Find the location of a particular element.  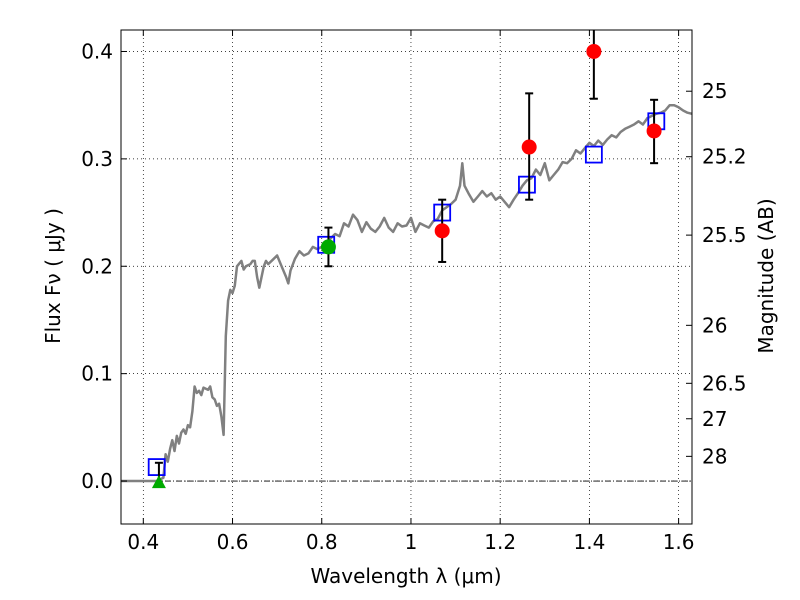

y2-tick-label: 25.5 is located at coordinates (724, 235).